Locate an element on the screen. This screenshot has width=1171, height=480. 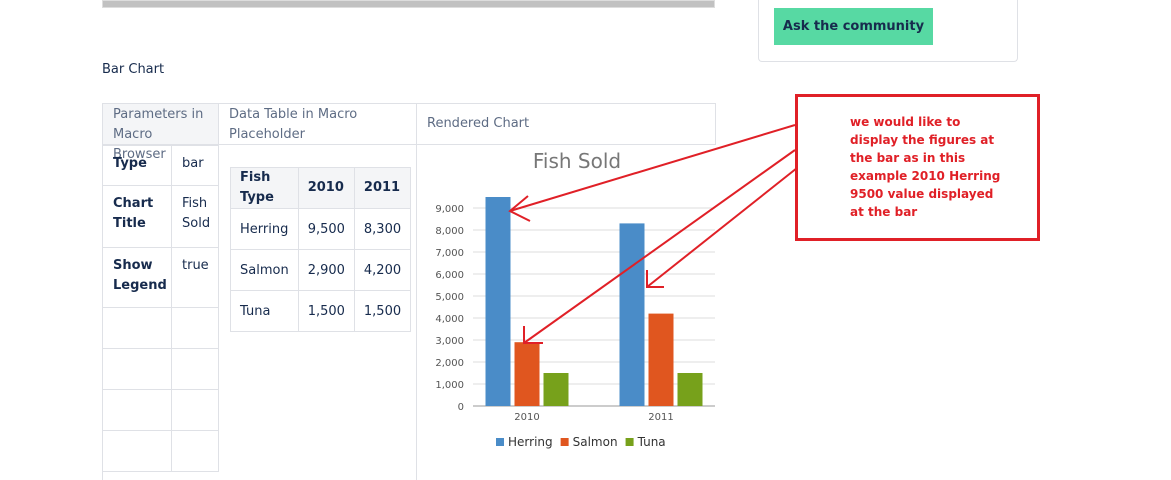
note-line: example 2010 Herring is located at coordinates (925, 176).